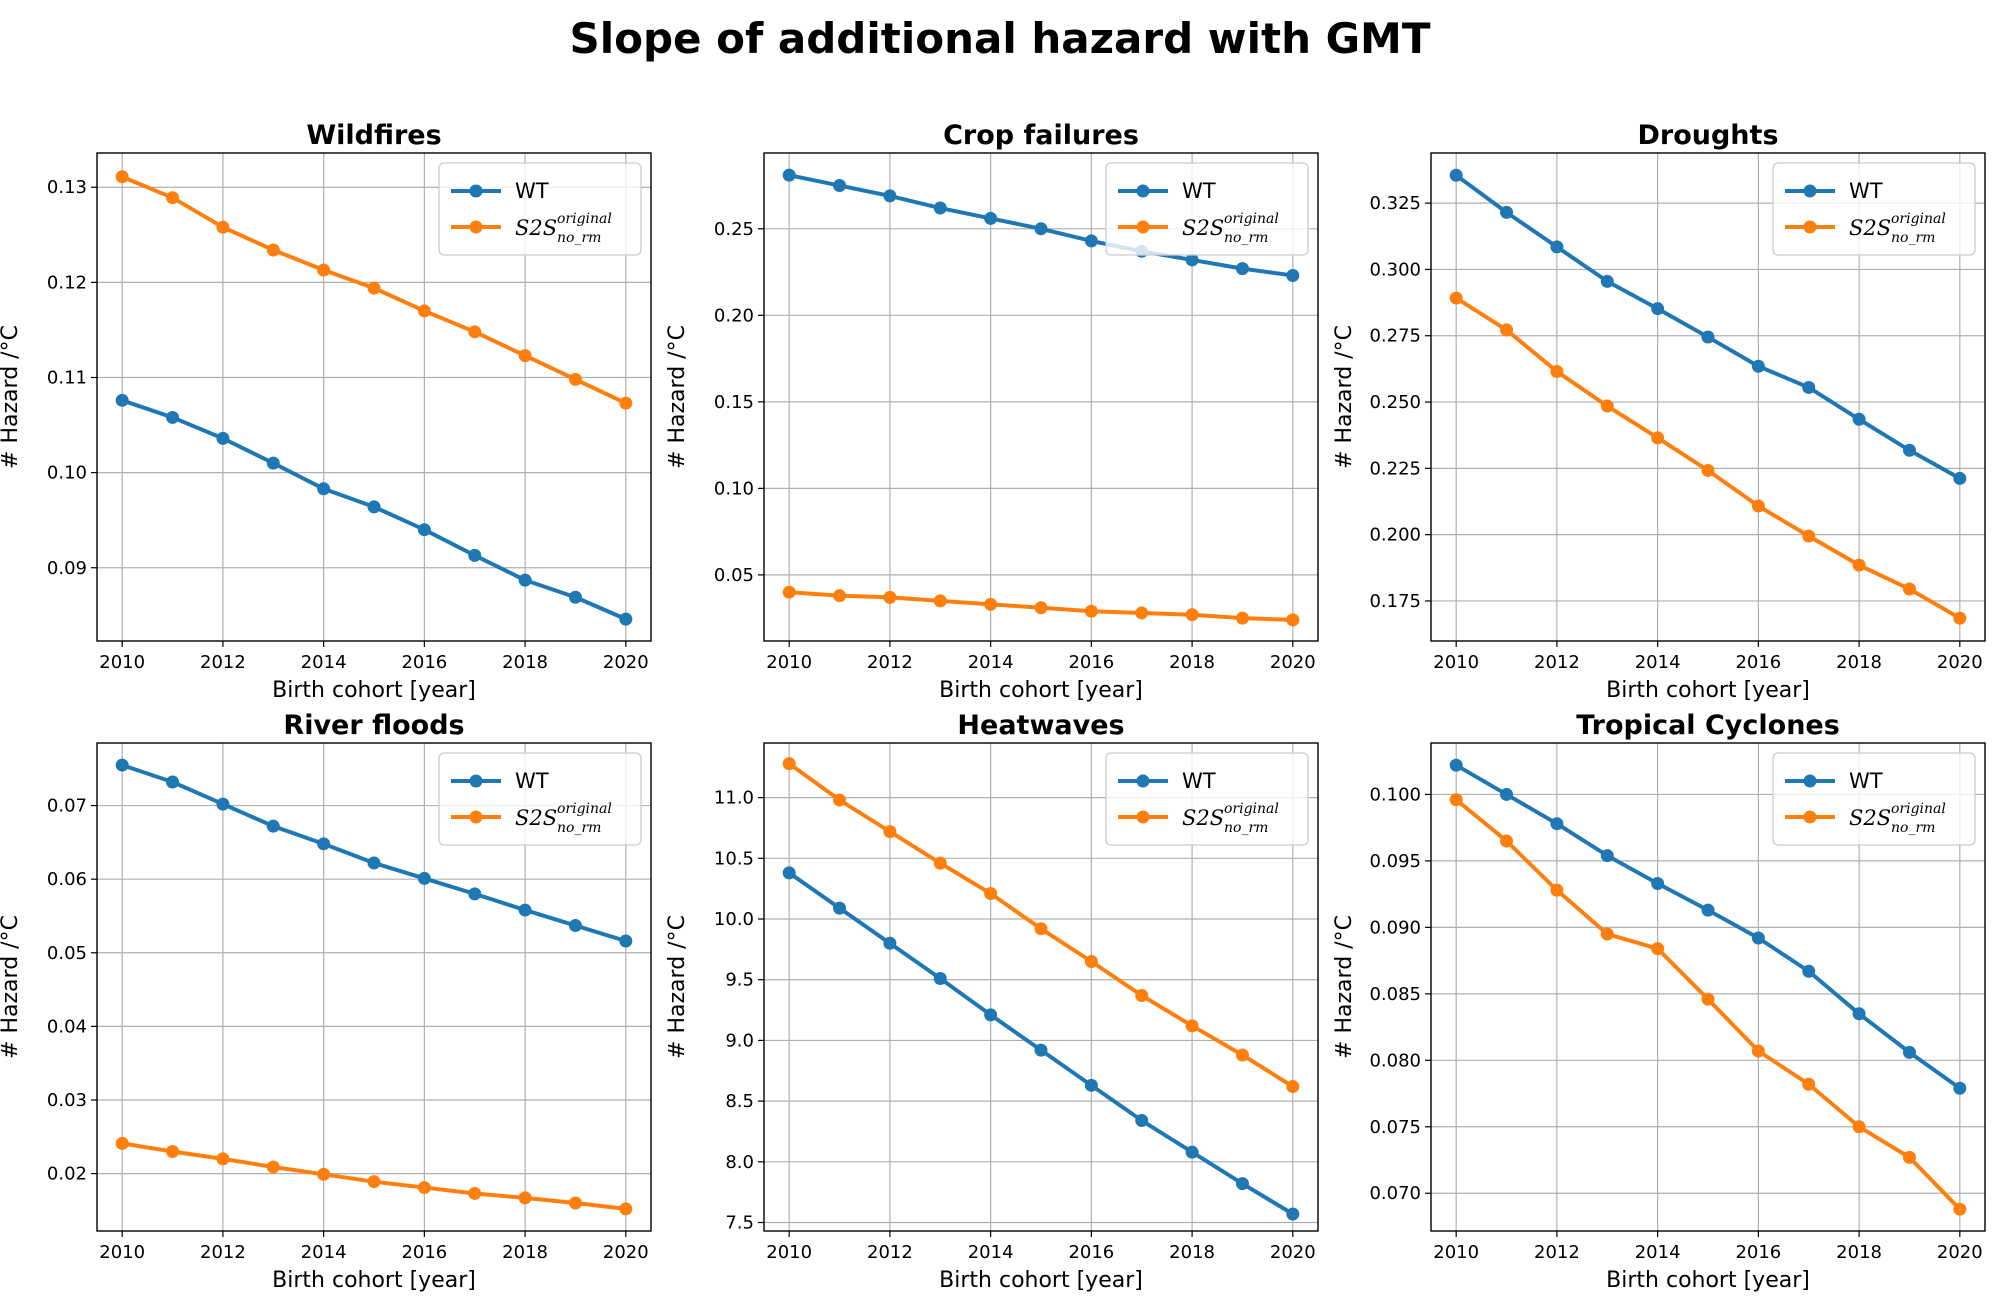 The image size is (2000, 1300). What do you see at coordinates (1395, 468) in the screenshot?
I see `y-tick-label: 0.225` at bounding box center [1395, 468].